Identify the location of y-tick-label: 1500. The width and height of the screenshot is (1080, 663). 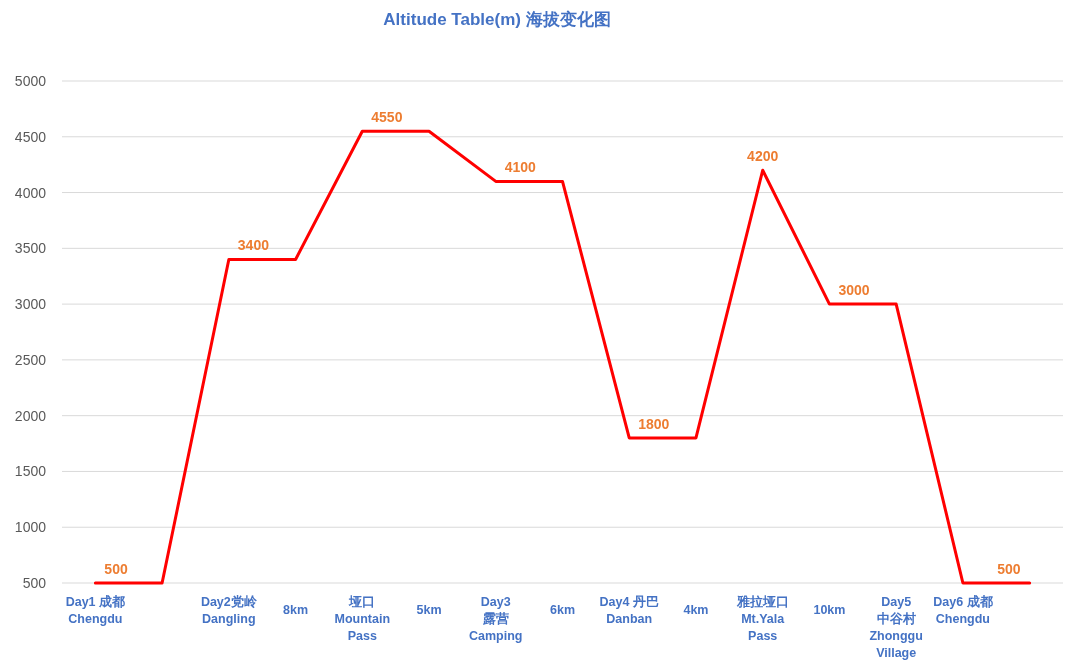
(30, 471).